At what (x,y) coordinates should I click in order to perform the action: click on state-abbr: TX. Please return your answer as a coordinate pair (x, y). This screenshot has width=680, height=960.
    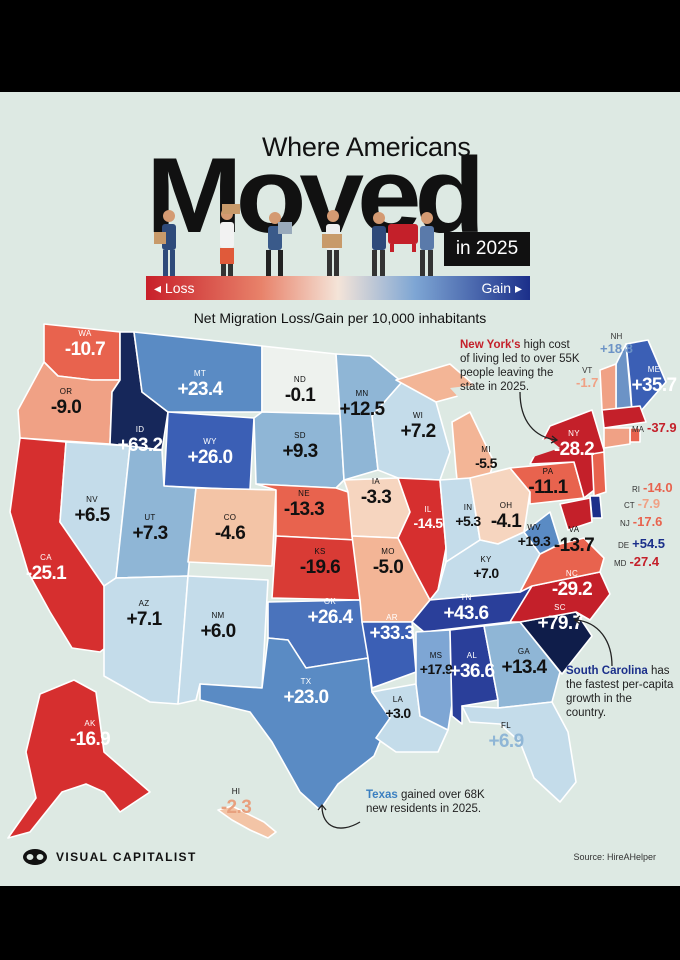
    Looking at the image, I should click on (306, 681).